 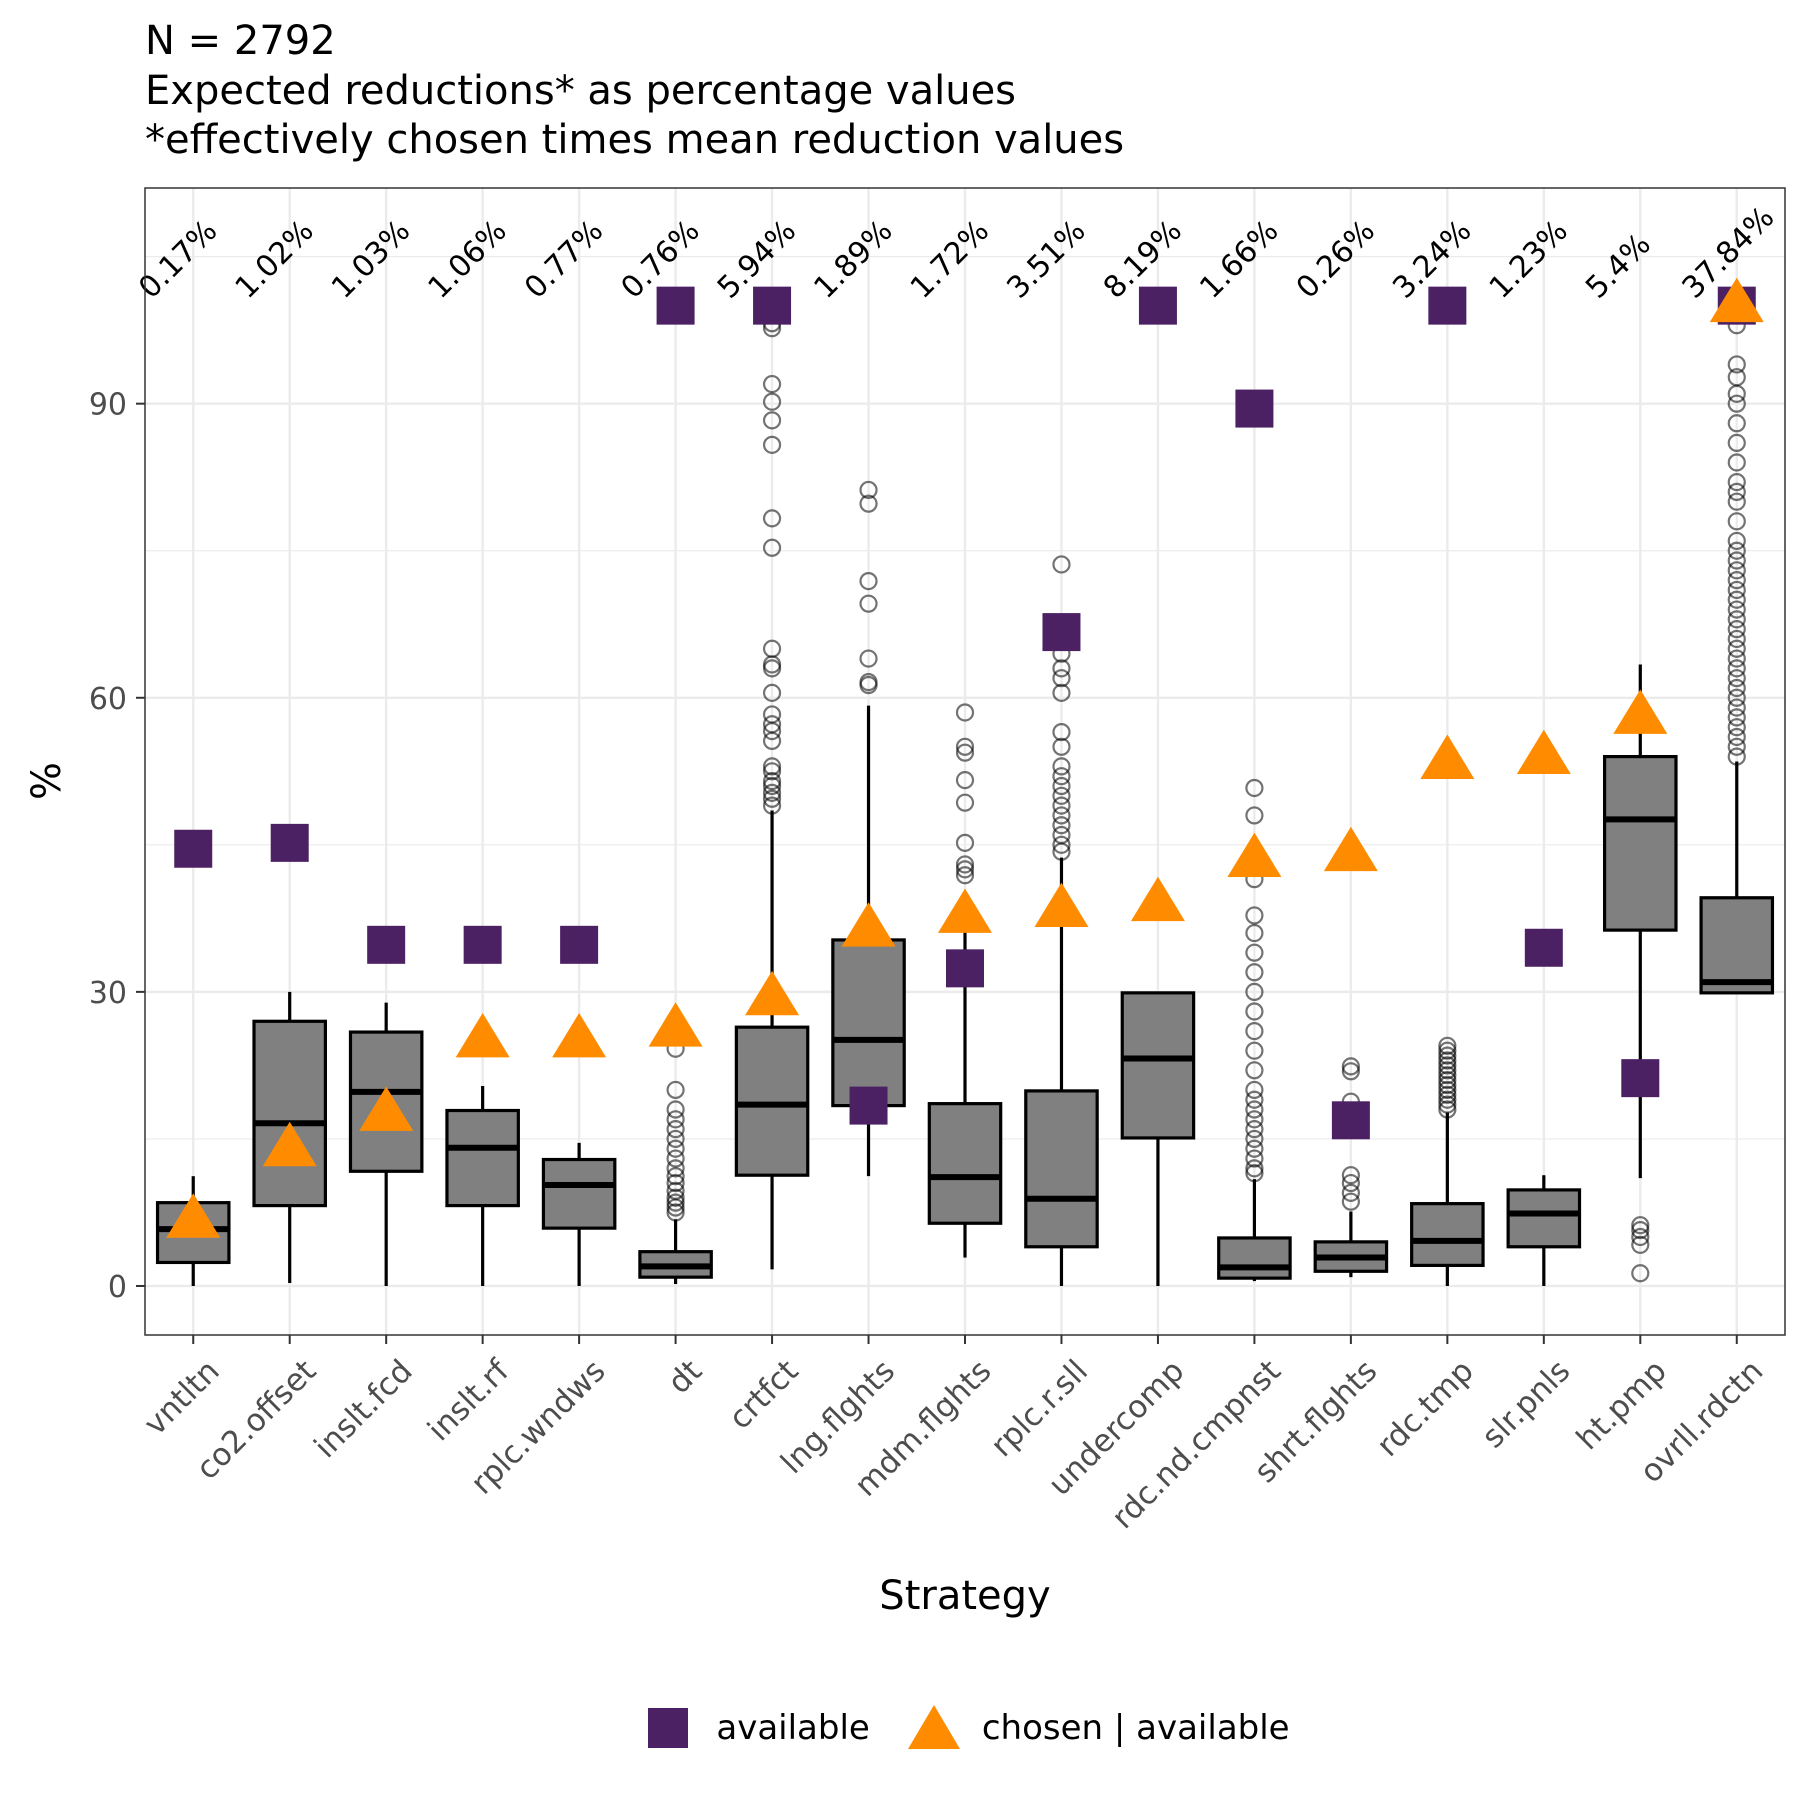 I want to click on box-undercomp, so click(x=1158, y=1138).